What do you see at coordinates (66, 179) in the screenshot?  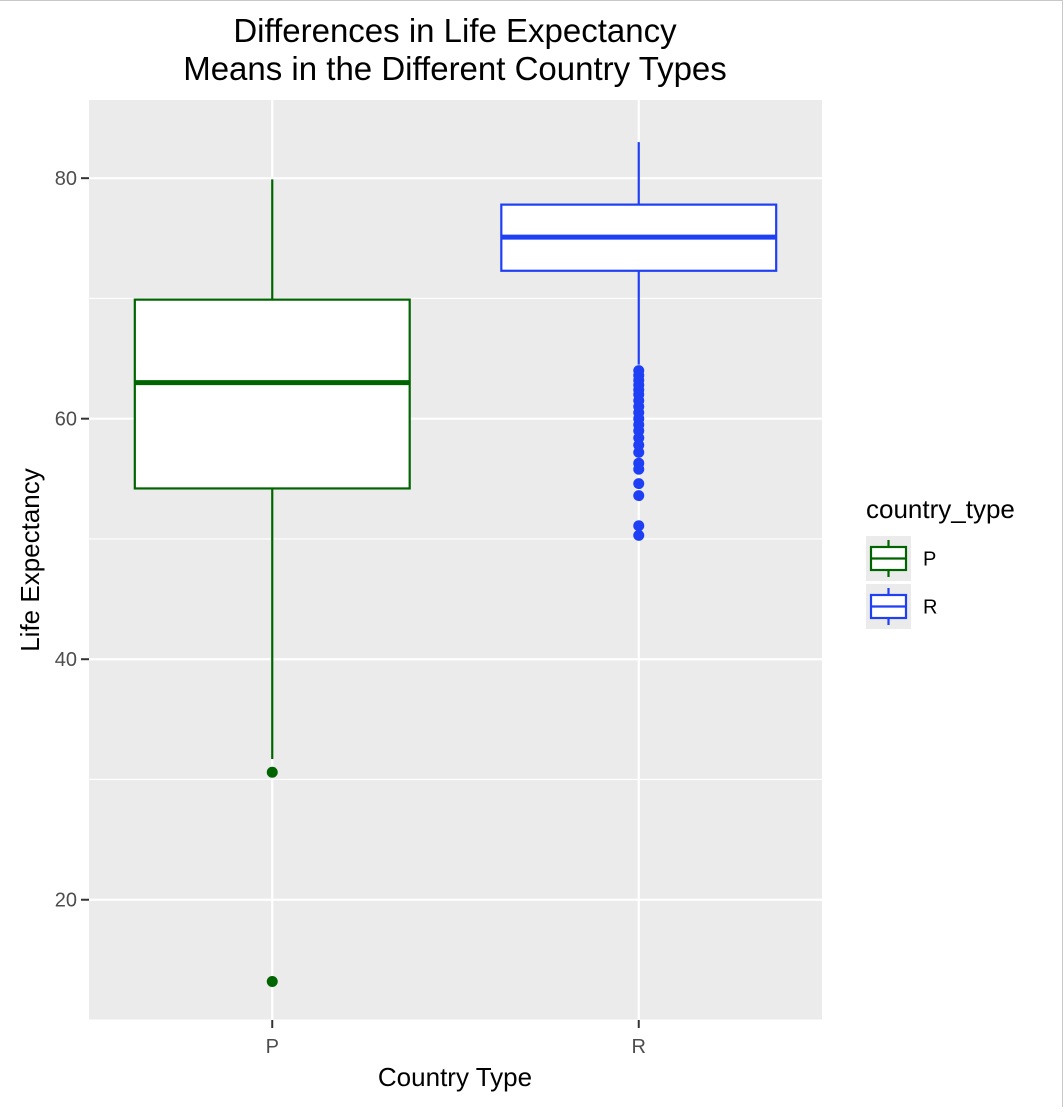 I see `y-tick-label: 80` at bounding box center [66, 179].